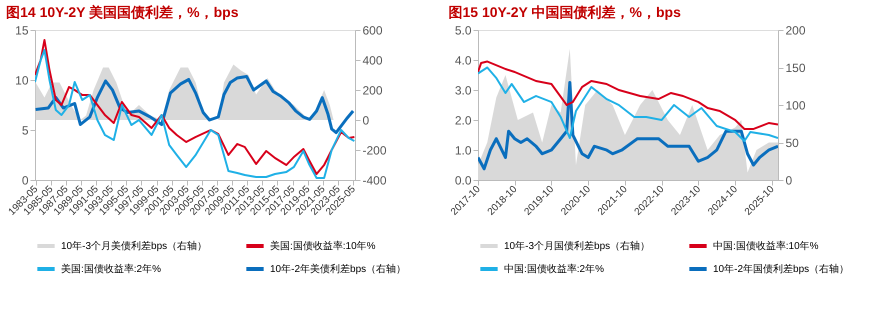 The image size is (869, 320). What do you see at coordinates (134, 246) in the screenshot?
I see `legend-label: 10年-3个月美债利差bps（右轴）` at bounding box center [134, 246].